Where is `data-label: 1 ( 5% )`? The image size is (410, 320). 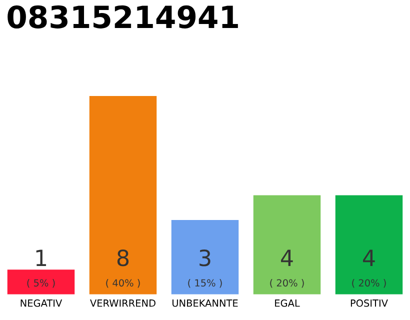 data-label: 1 ( 5% ) is located at coordinates (41, 269).